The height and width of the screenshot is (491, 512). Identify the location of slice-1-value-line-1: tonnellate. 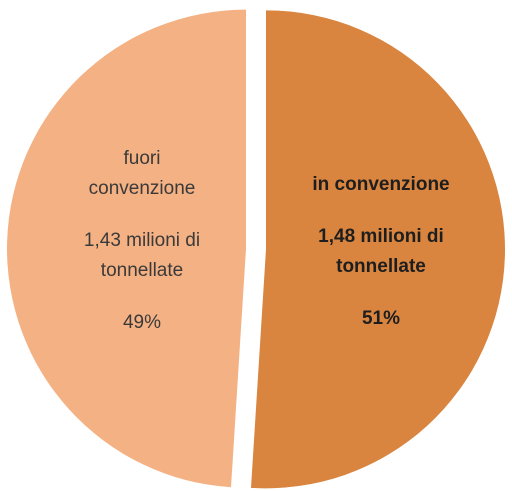
(142, 270).